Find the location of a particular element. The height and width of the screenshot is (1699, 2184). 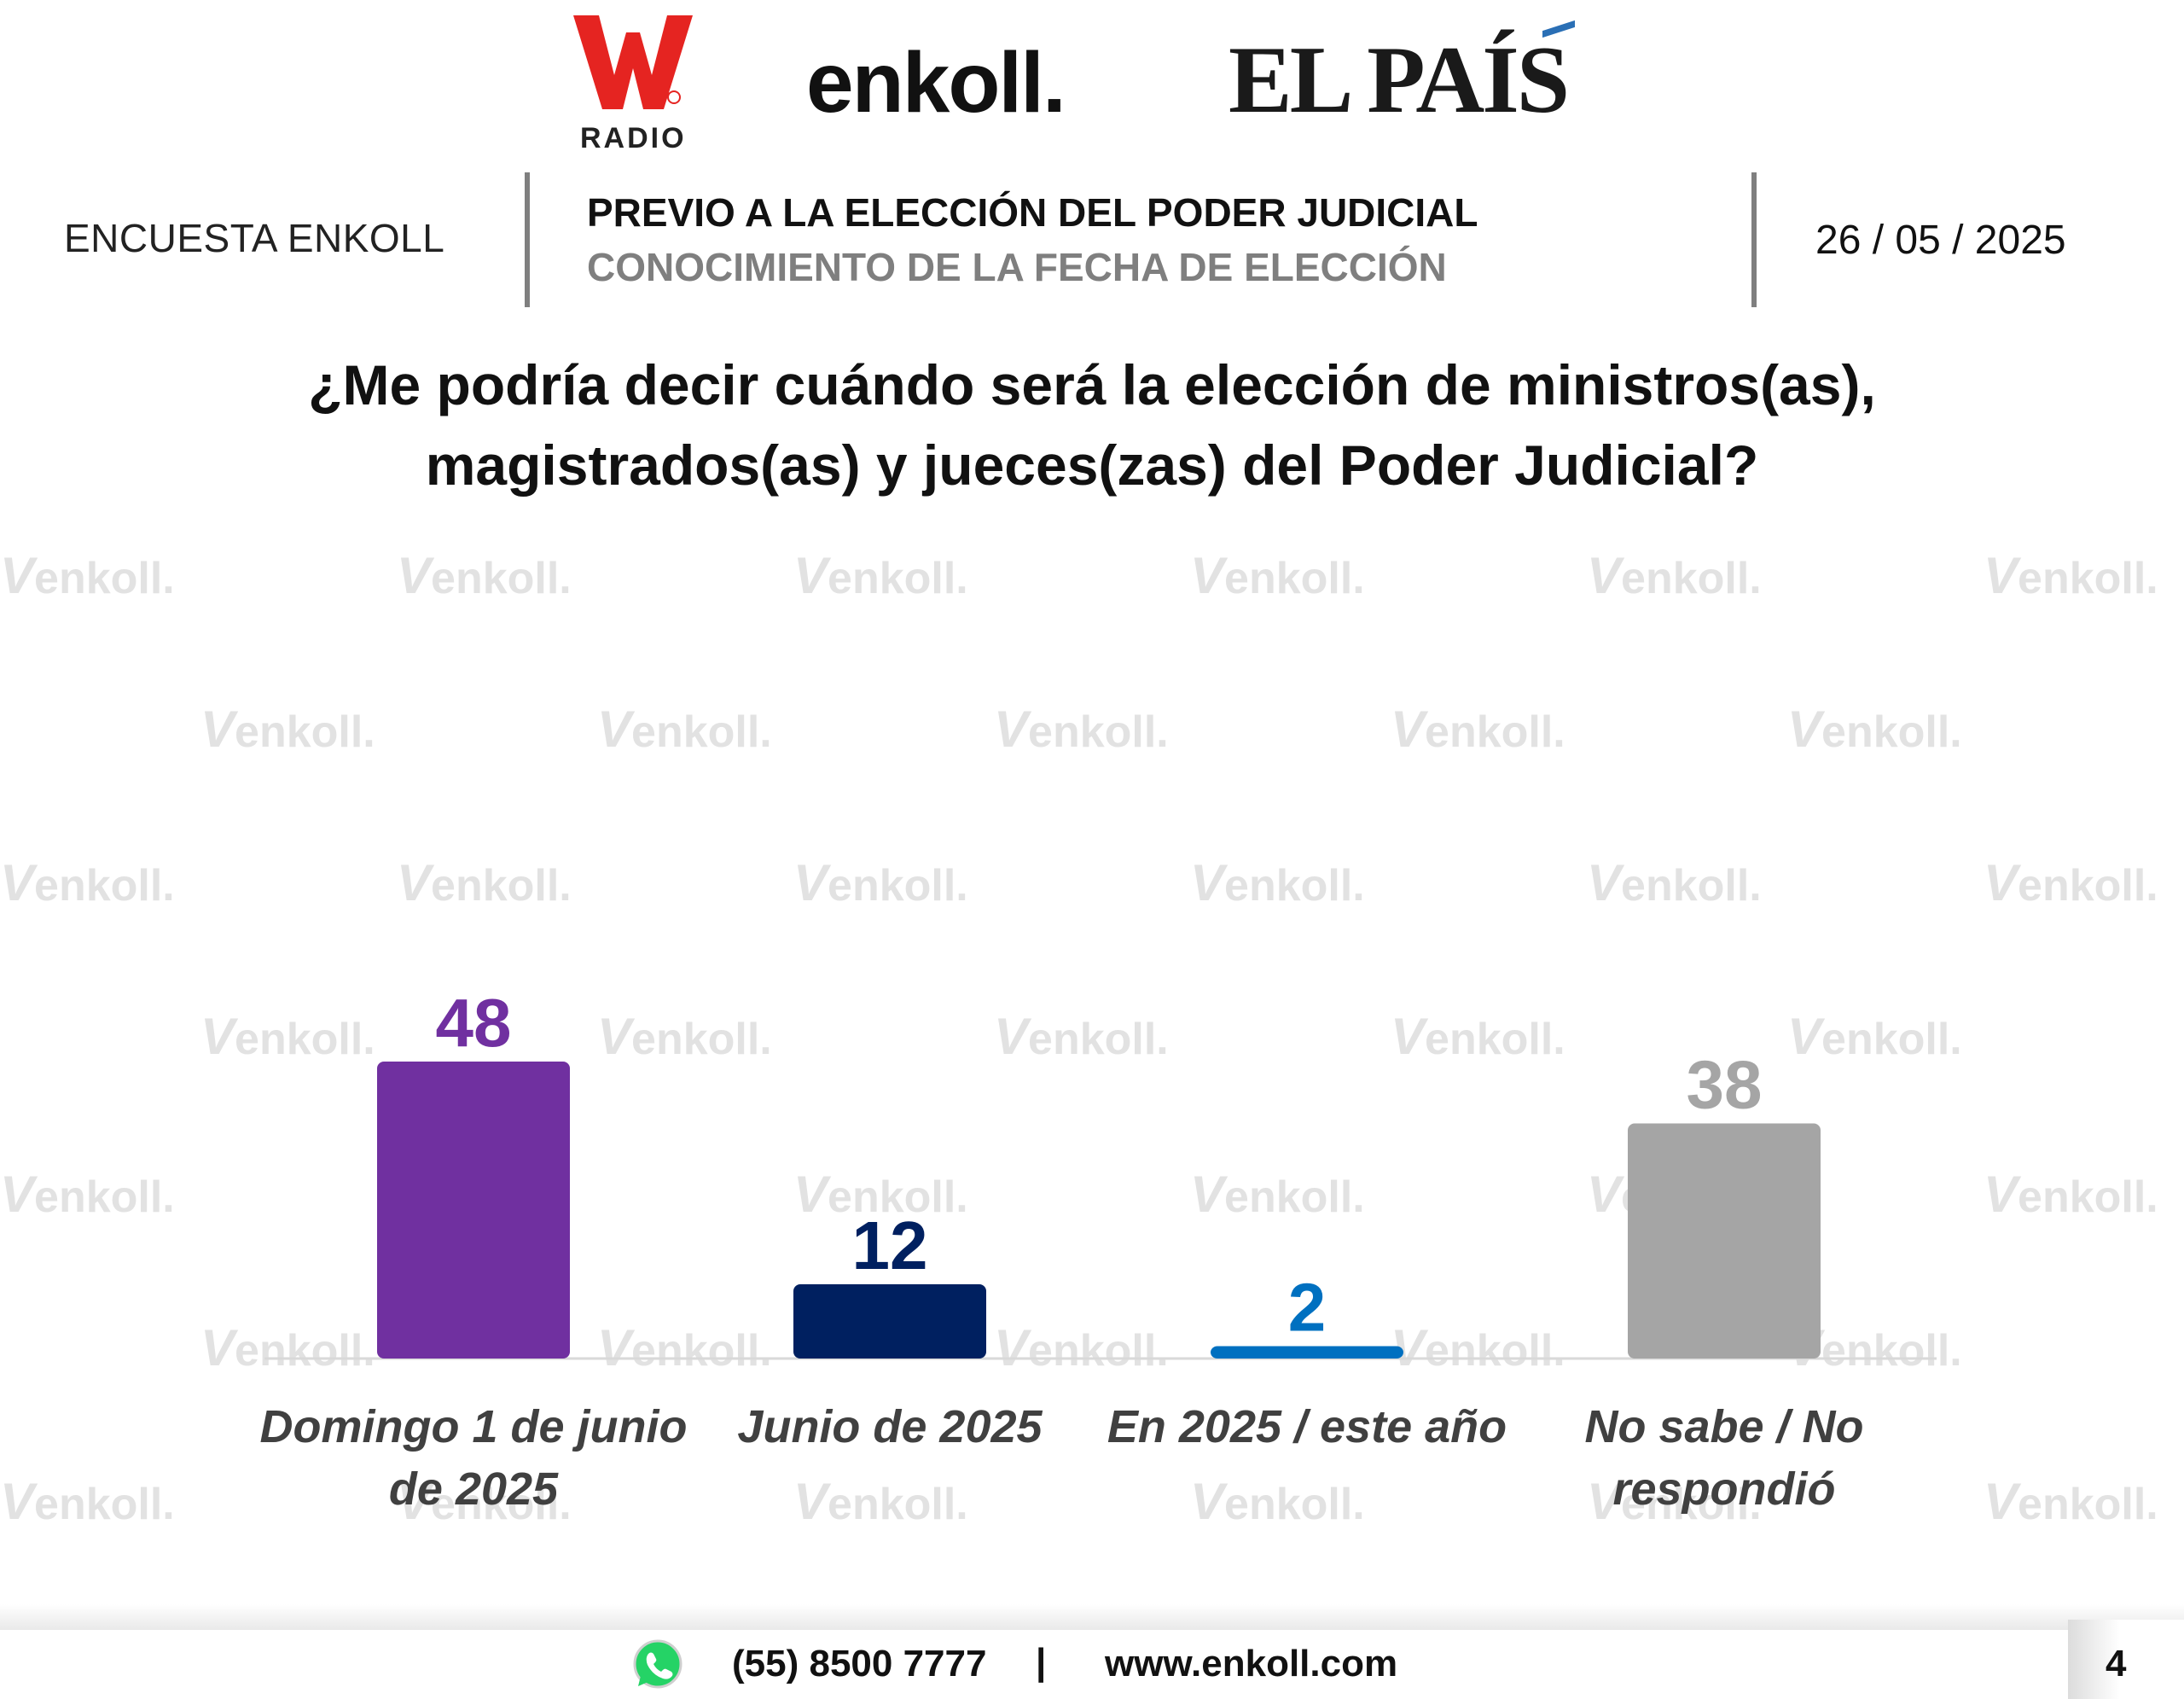

header-divider-left is located at coordinates (528, 239).